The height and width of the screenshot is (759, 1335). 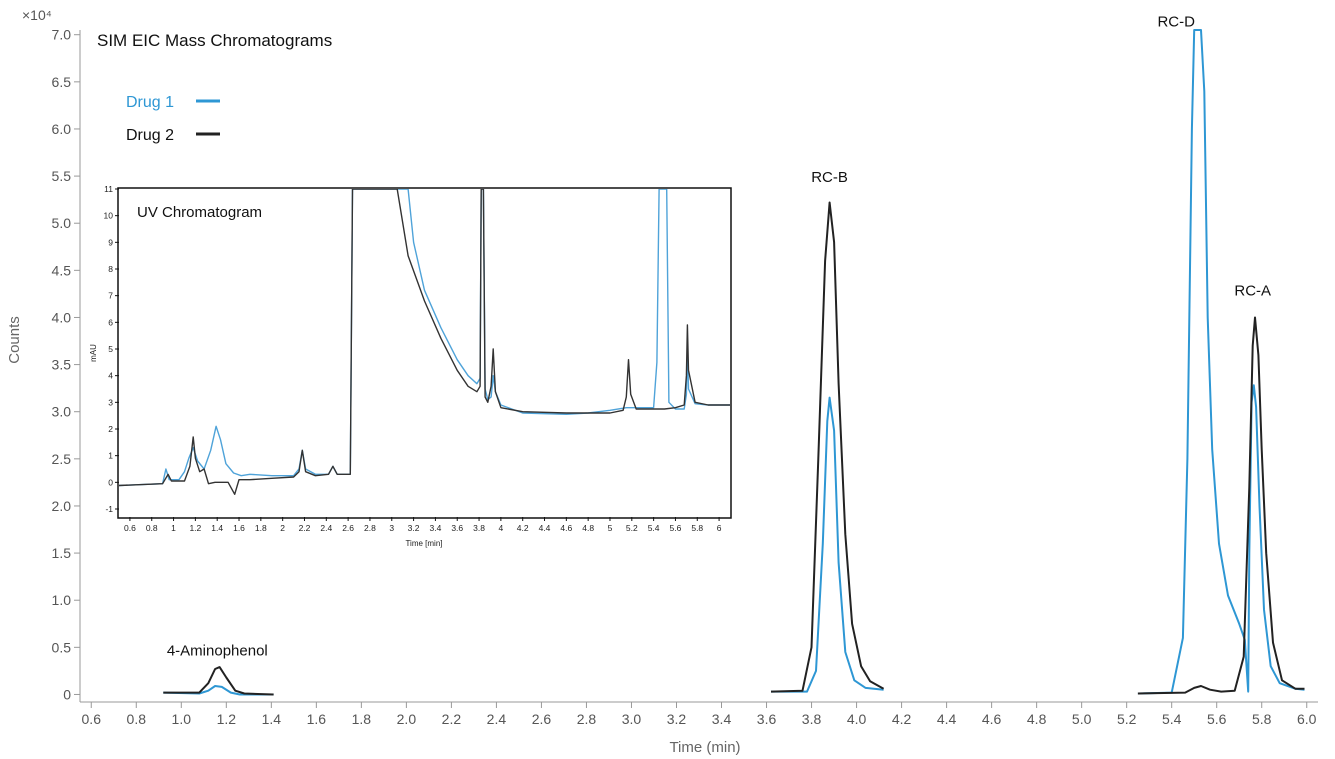 What do you see at coordinates (767, 719) in the screenshot?
I see `x-tick-label: 3.6` at bounding box center [767, 719].